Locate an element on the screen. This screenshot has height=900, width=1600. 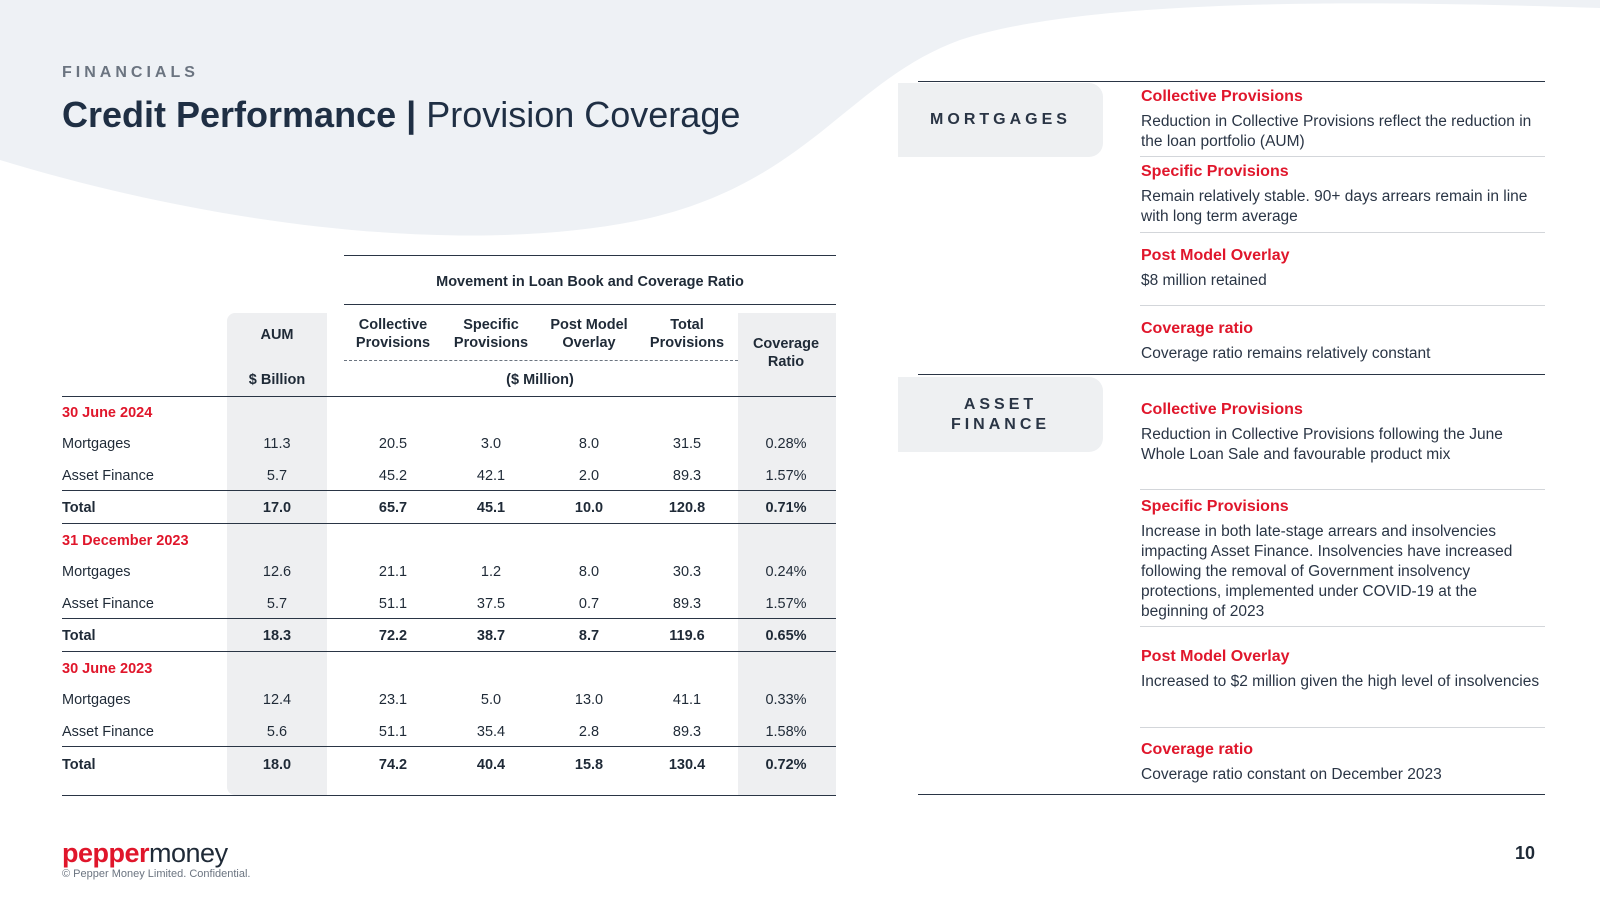
collective-value: 20.5 is located at coordinates (393, 444).